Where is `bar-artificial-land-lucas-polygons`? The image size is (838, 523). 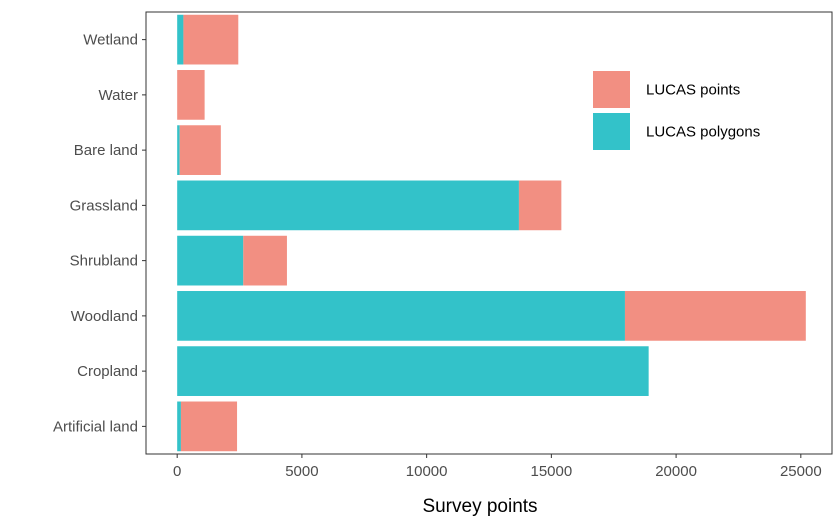
bar-artificial-land-lucas-polygons is located at coordinates (179, 426).